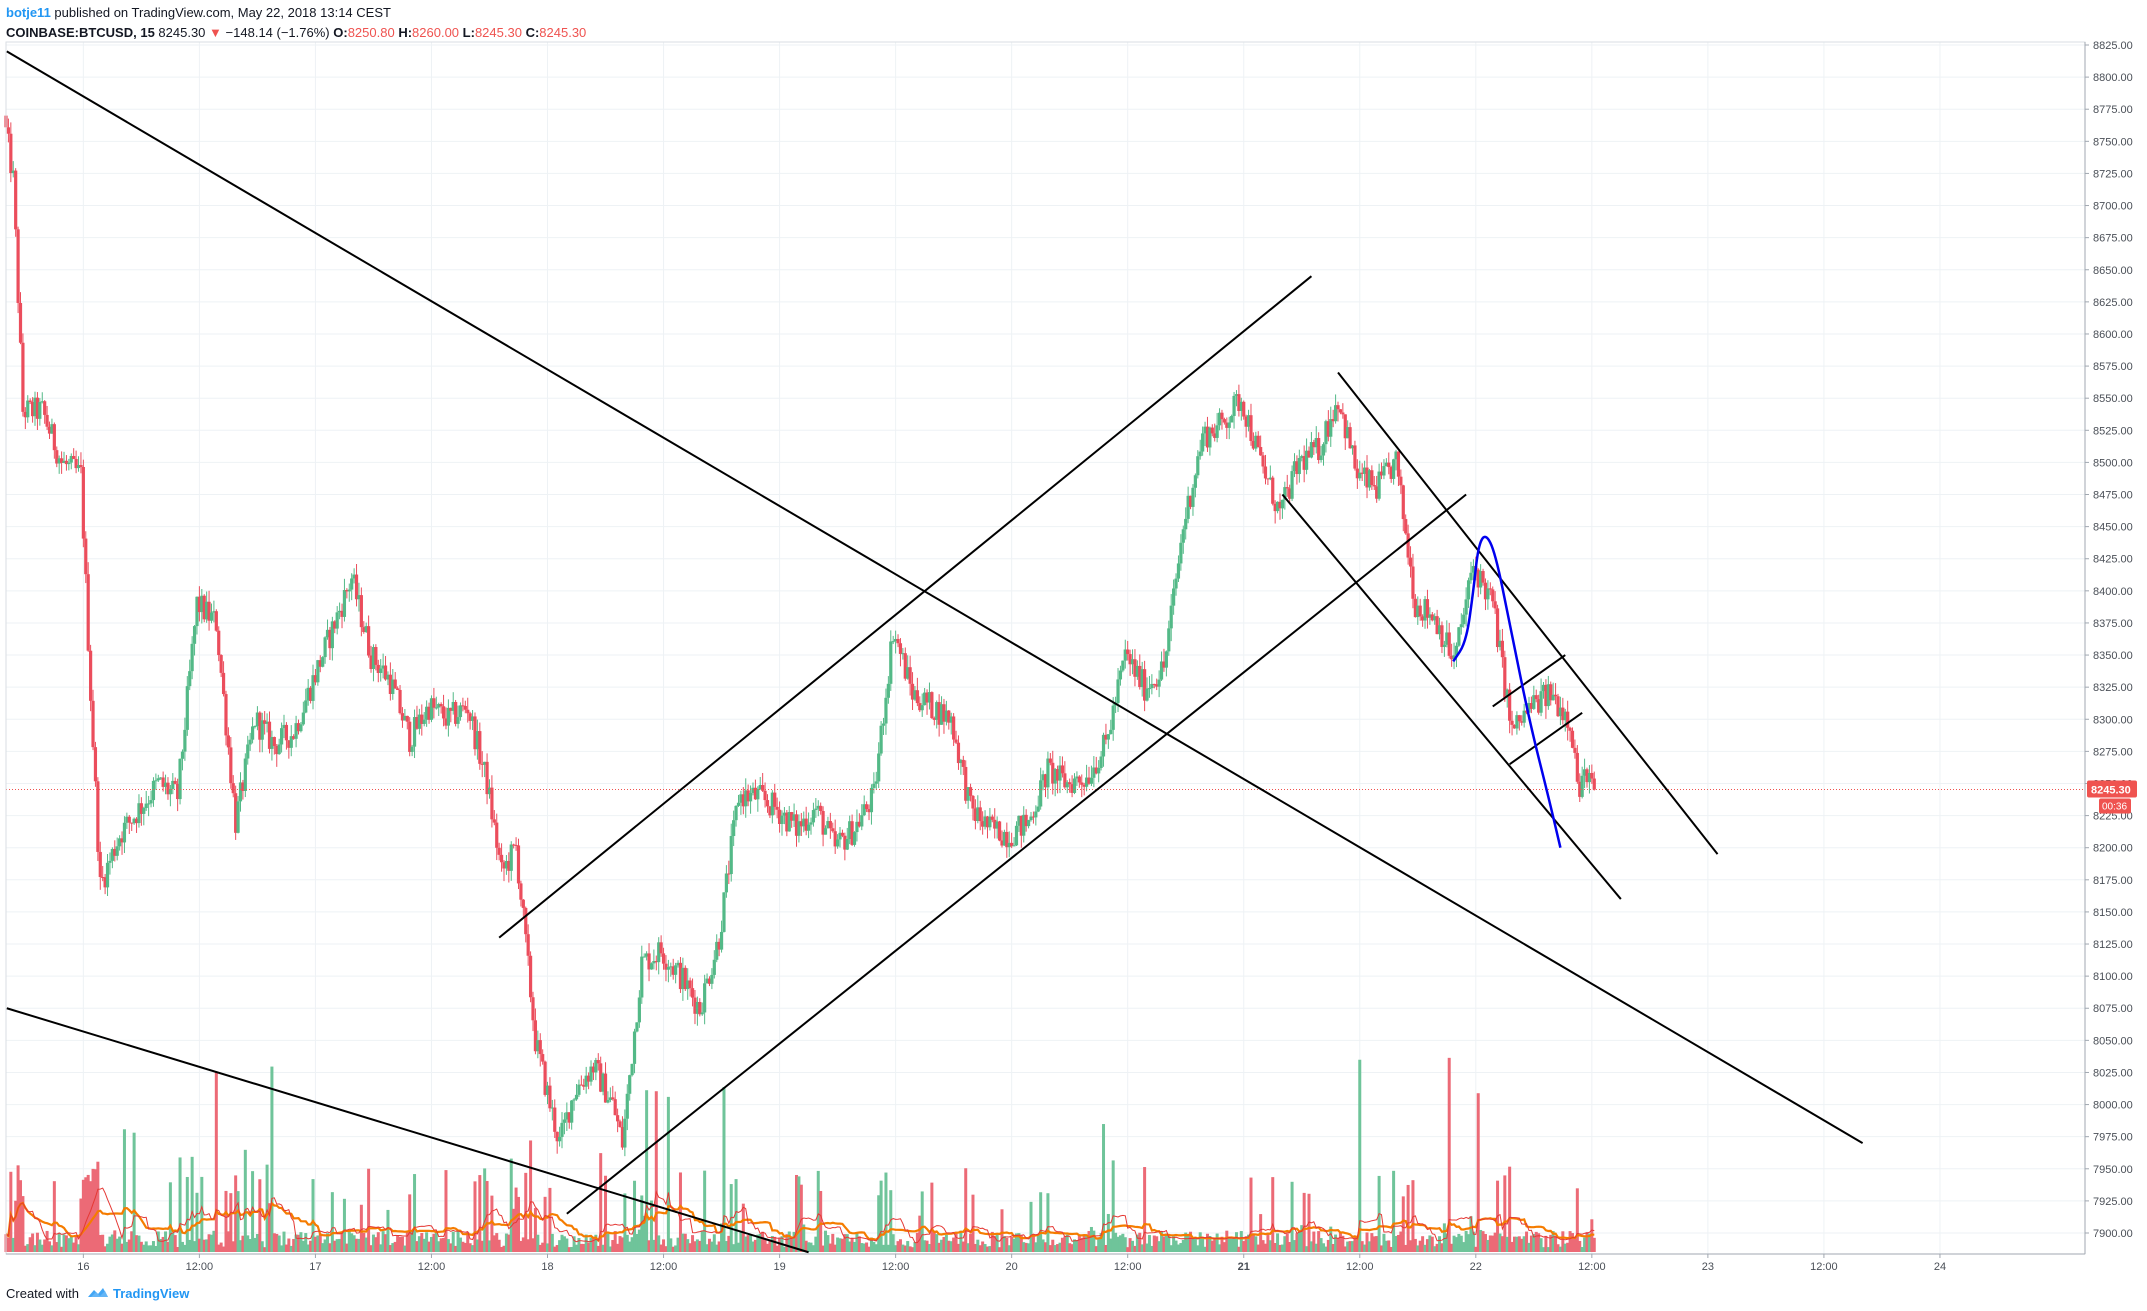 The height and width of the screenshot is (1311, 2147). Describe the element at coordinates (28, 12) in the screenshot. I see `author-name: botje11` at that location.